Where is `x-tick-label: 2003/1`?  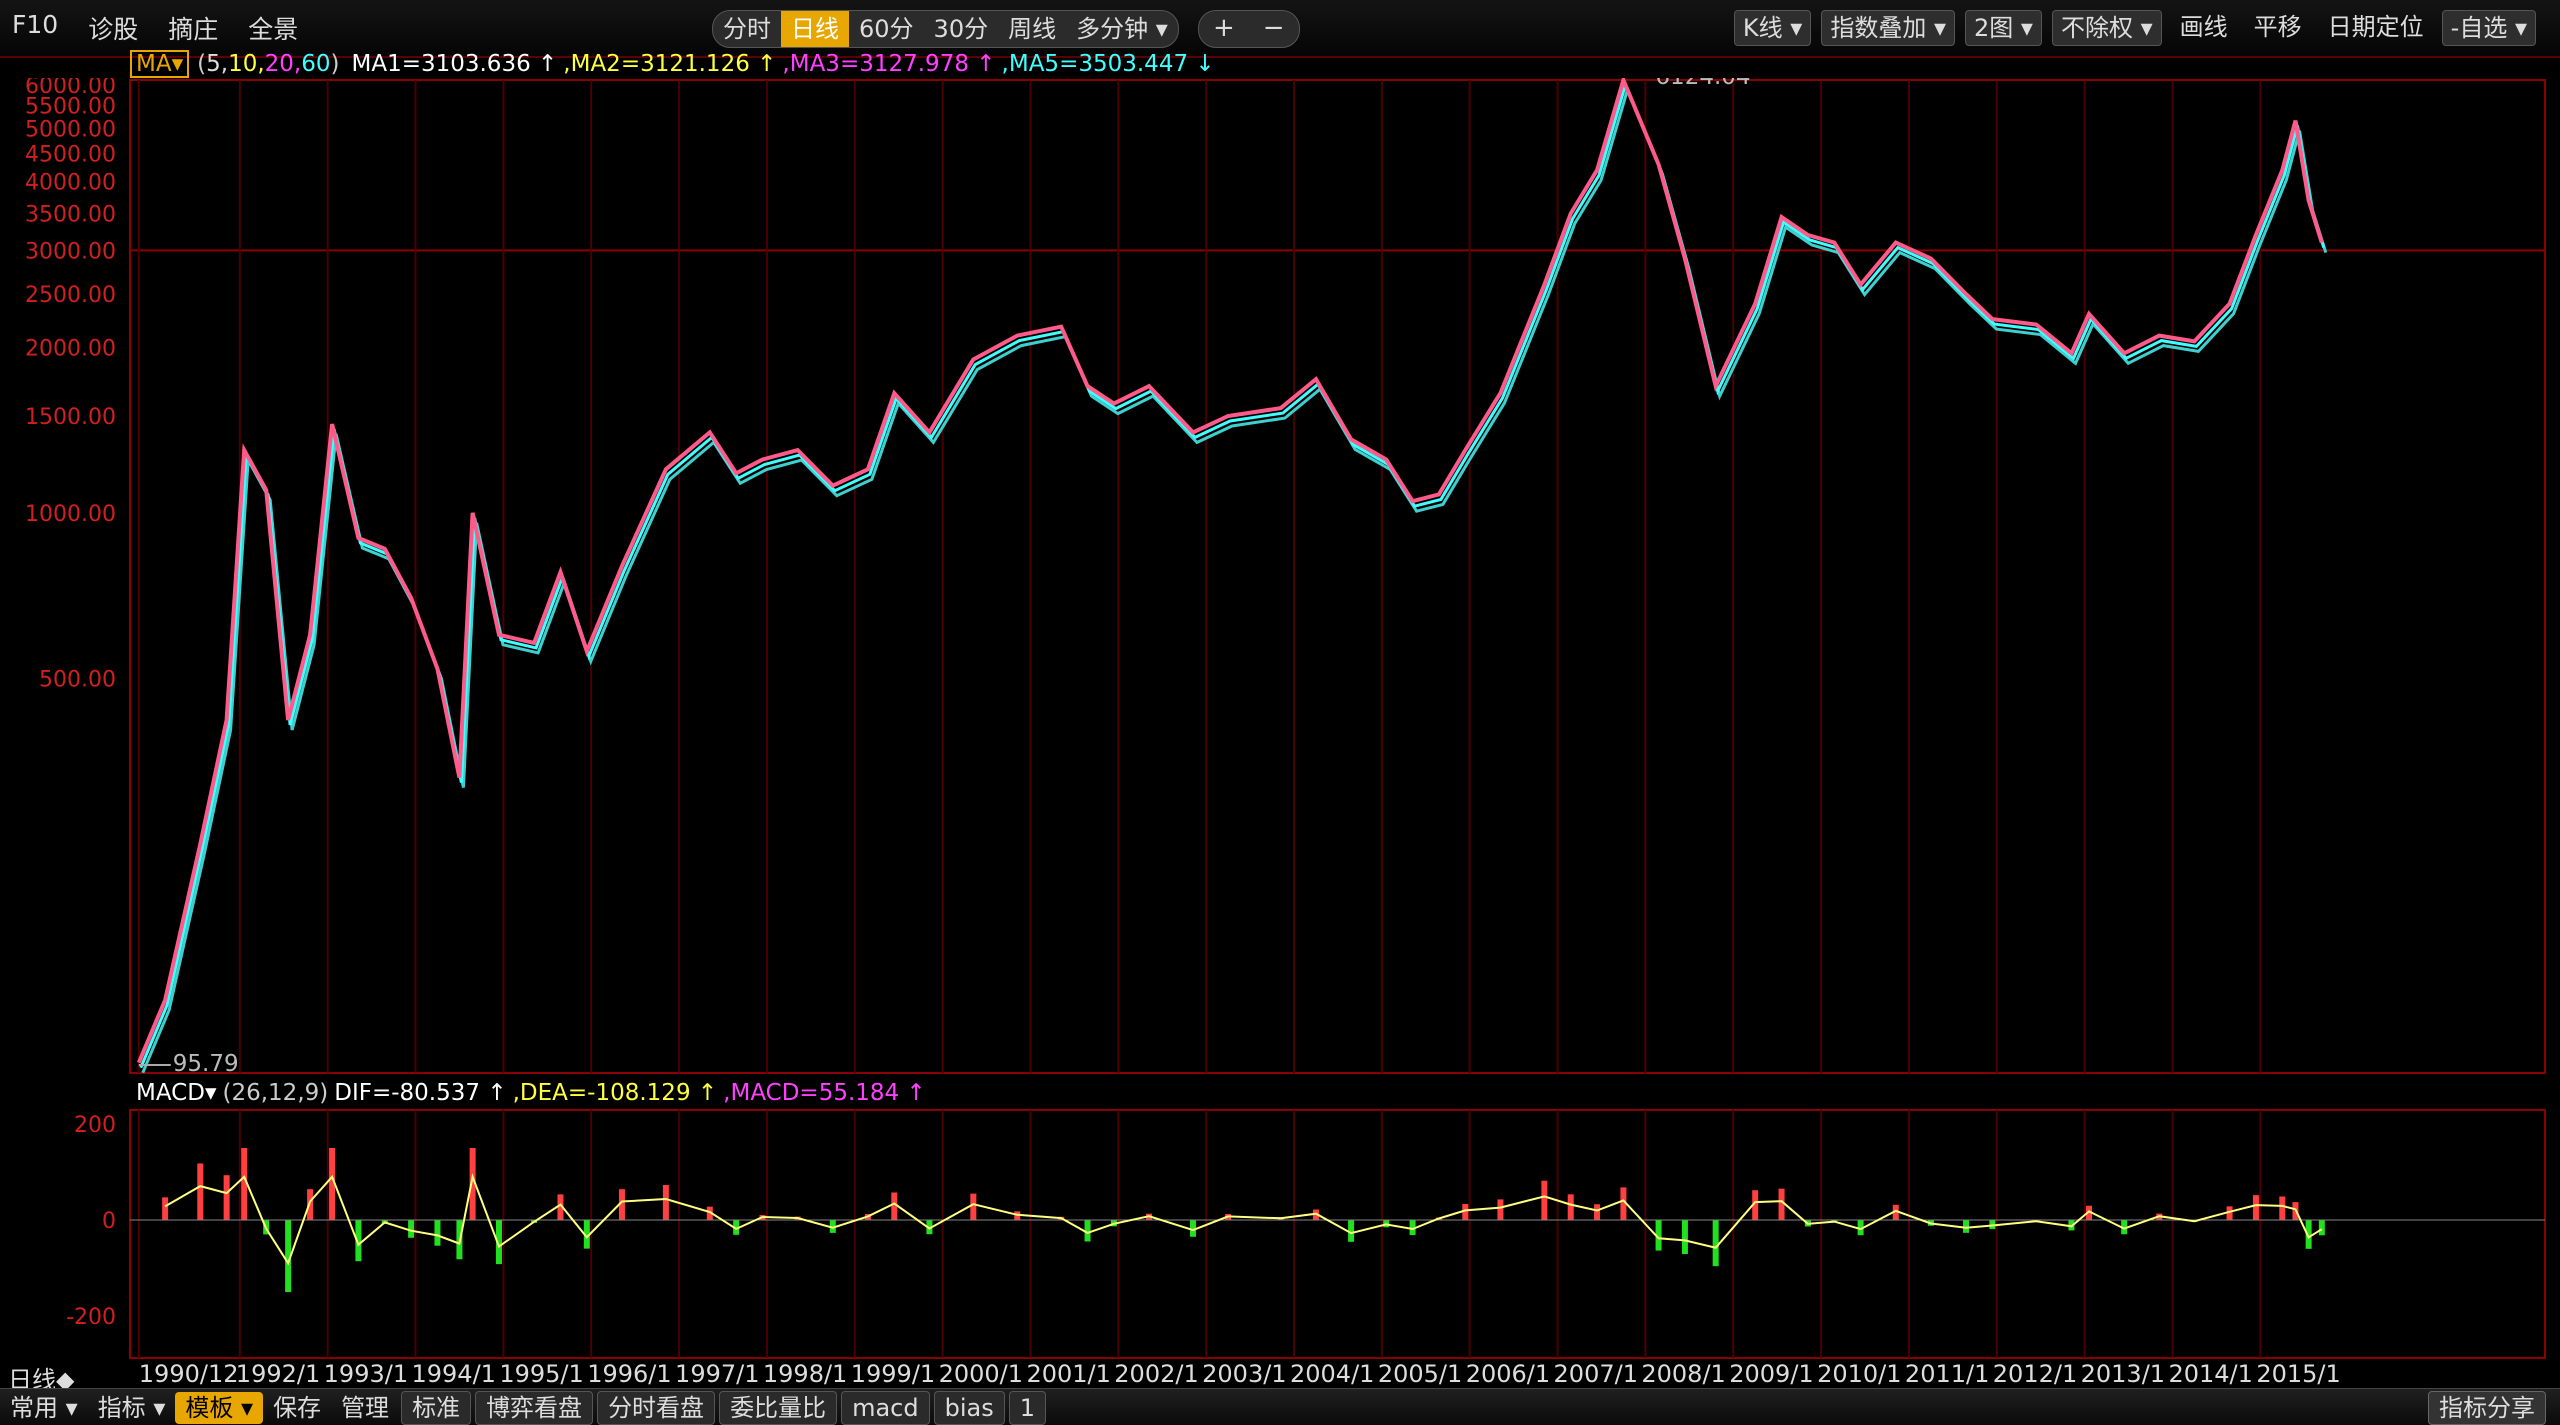 x-tick-label: 2003/1 is located at coordinates (1244, 1374).